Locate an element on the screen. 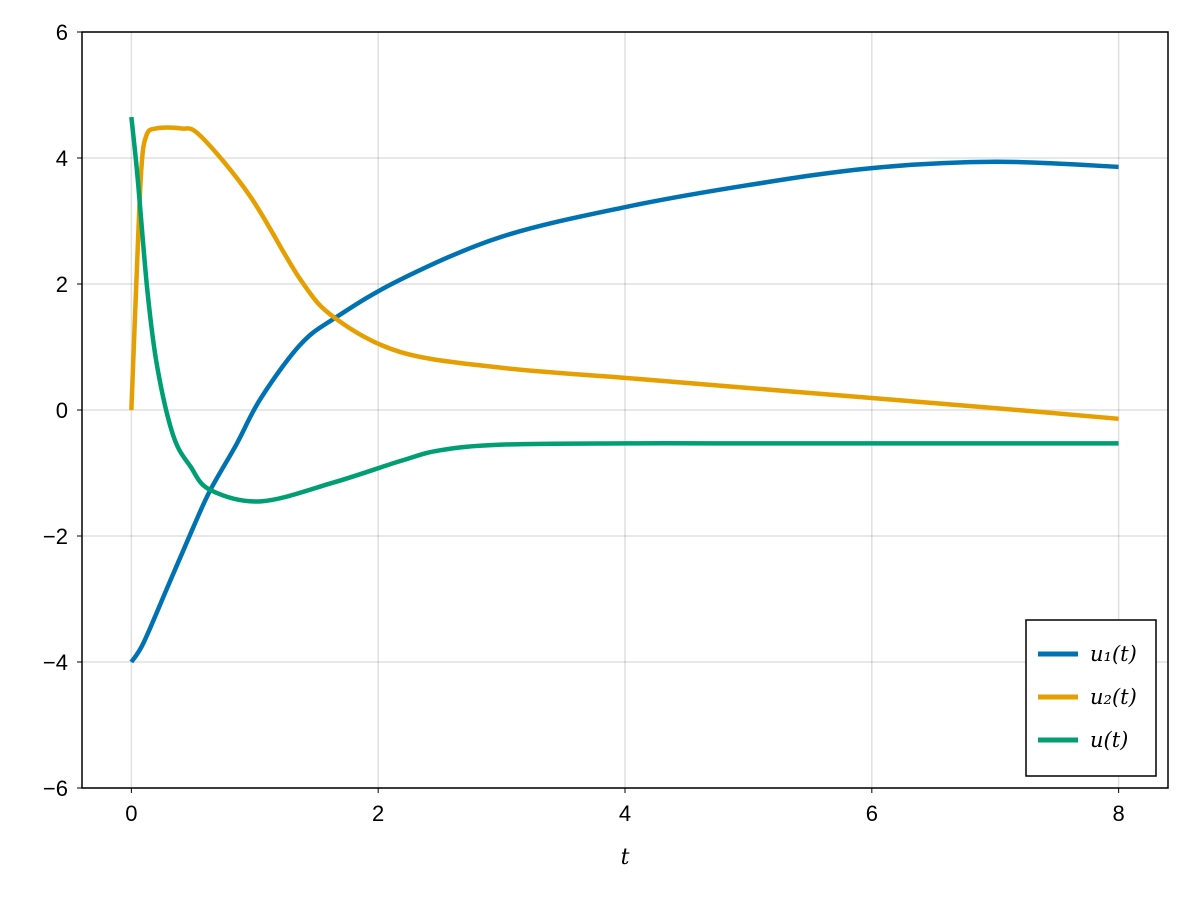 The width and height of the screenshot is (1200, 900). y-tick-label: 0 is located at coordinates (62, 410).